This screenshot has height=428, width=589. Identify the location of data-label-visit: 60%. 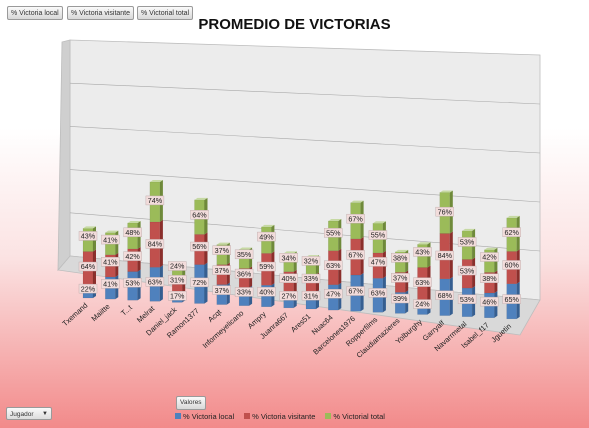
(512, 265).